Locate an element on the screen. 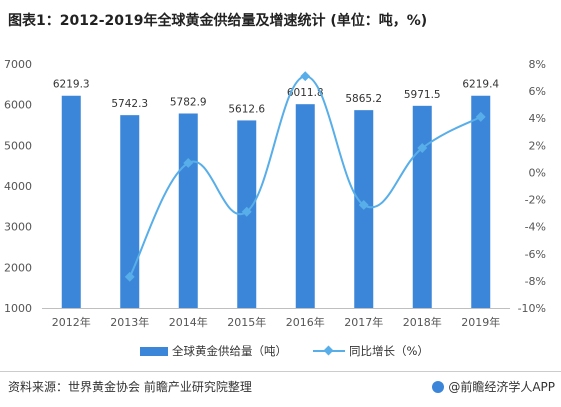 This screenshot has height=407, width=561. bar-2016年 is located at coordinates (305, 206).